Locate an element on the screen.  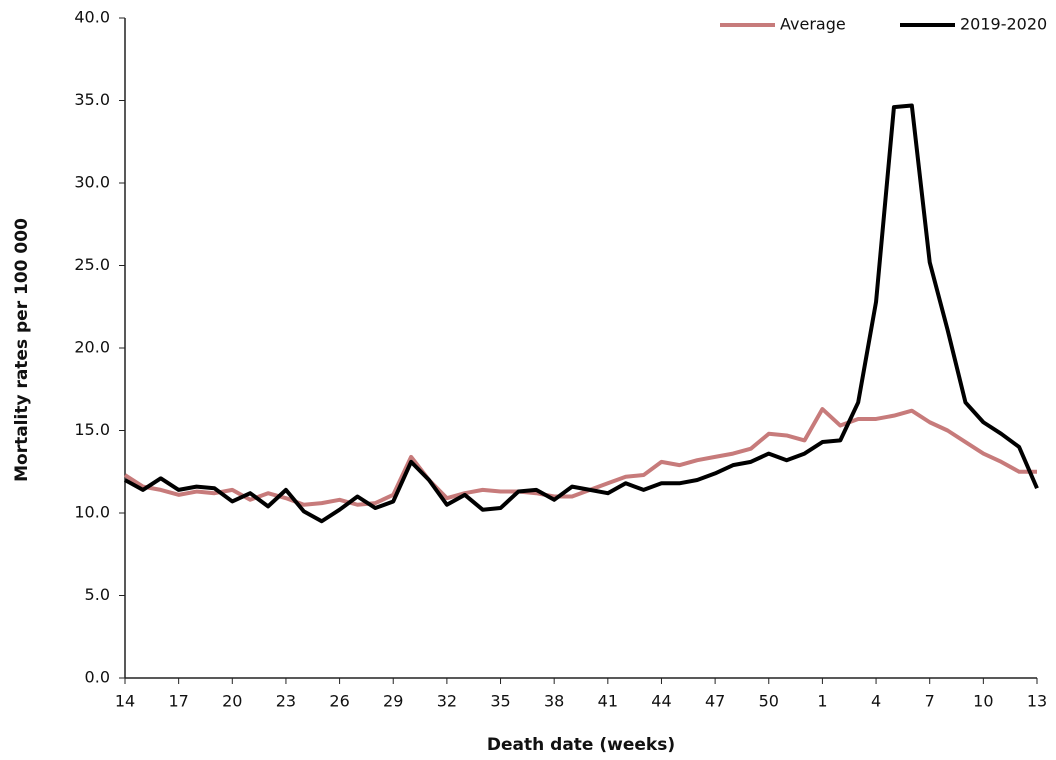
legend-label: 2019-2020 is located at coordinates (1003, 24).